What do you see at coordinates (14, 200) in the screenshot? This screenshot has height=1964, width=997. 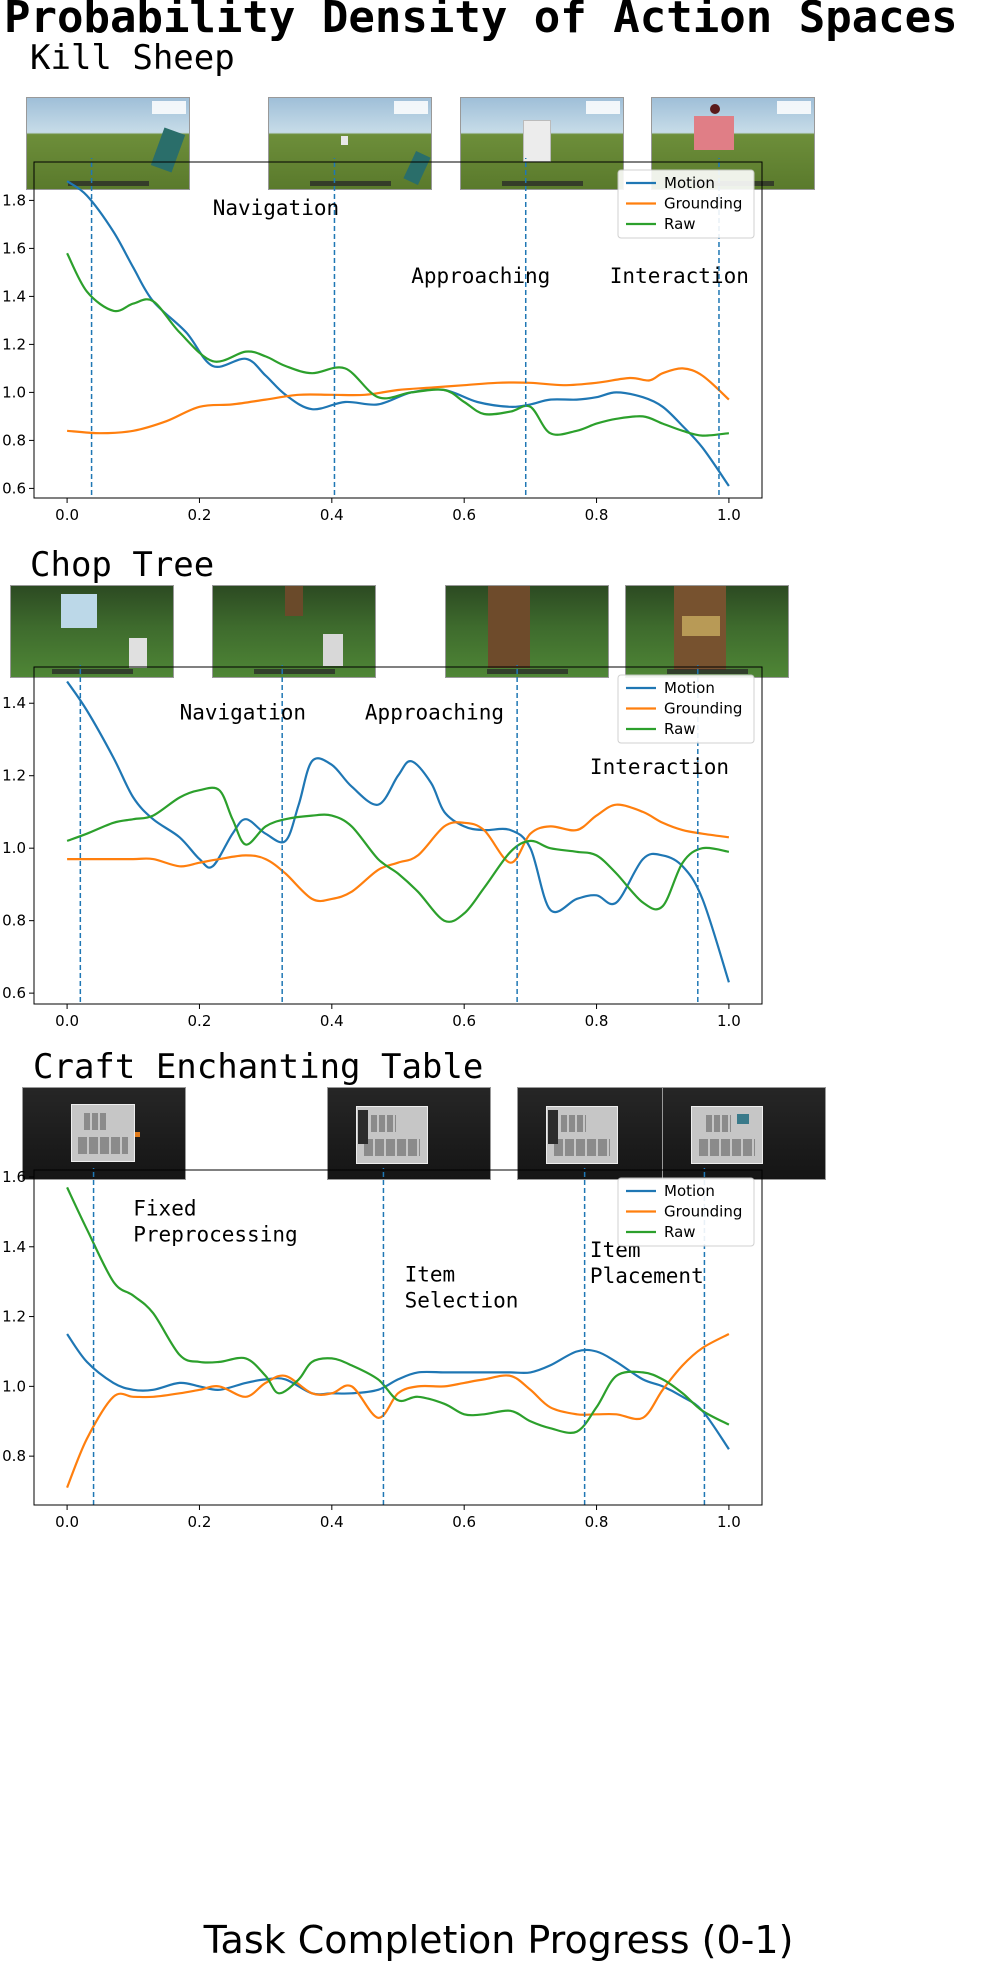 I see `y-tick-label: 1.8` at bounding box center [14, 200].